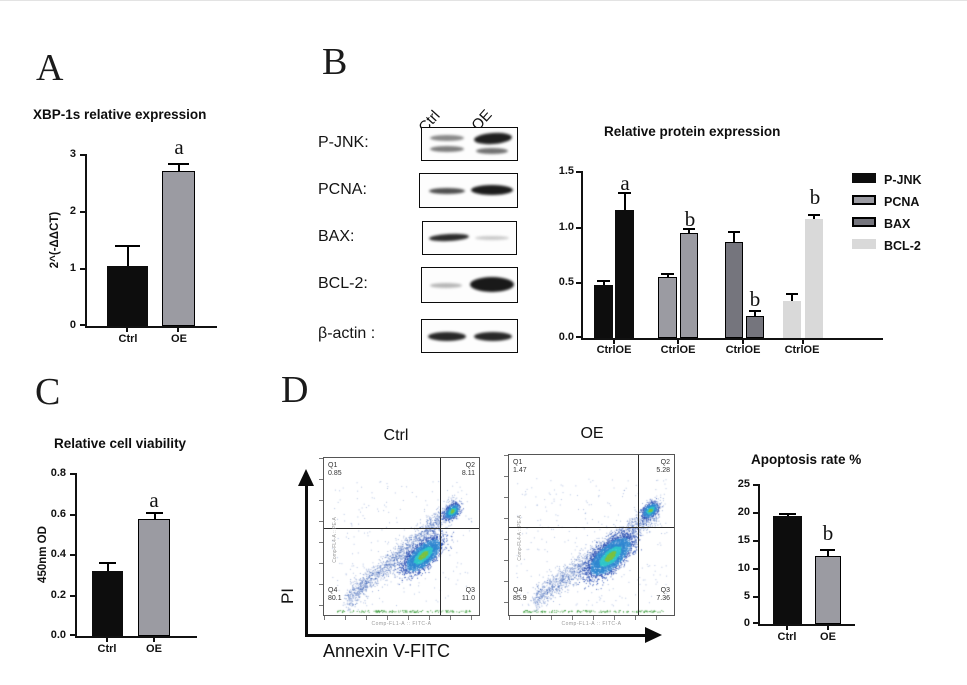 This screenshot has width=967, height=685. I want to click on flow-x-ticks, so click(401, 618).